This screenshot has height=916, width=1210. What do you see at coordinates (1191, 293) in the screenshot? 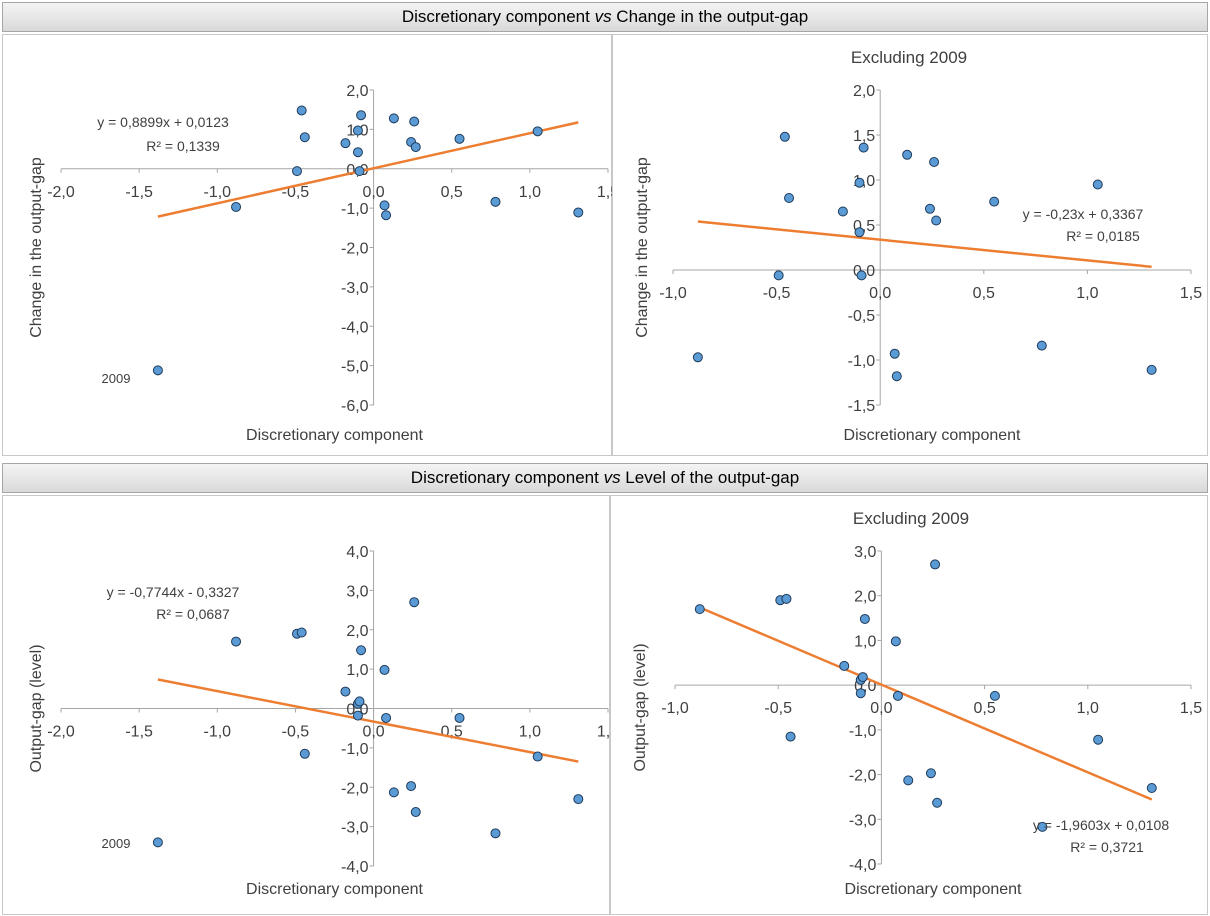
I see `x-tick-label: 1,5` at bounding box center [1191, 293].